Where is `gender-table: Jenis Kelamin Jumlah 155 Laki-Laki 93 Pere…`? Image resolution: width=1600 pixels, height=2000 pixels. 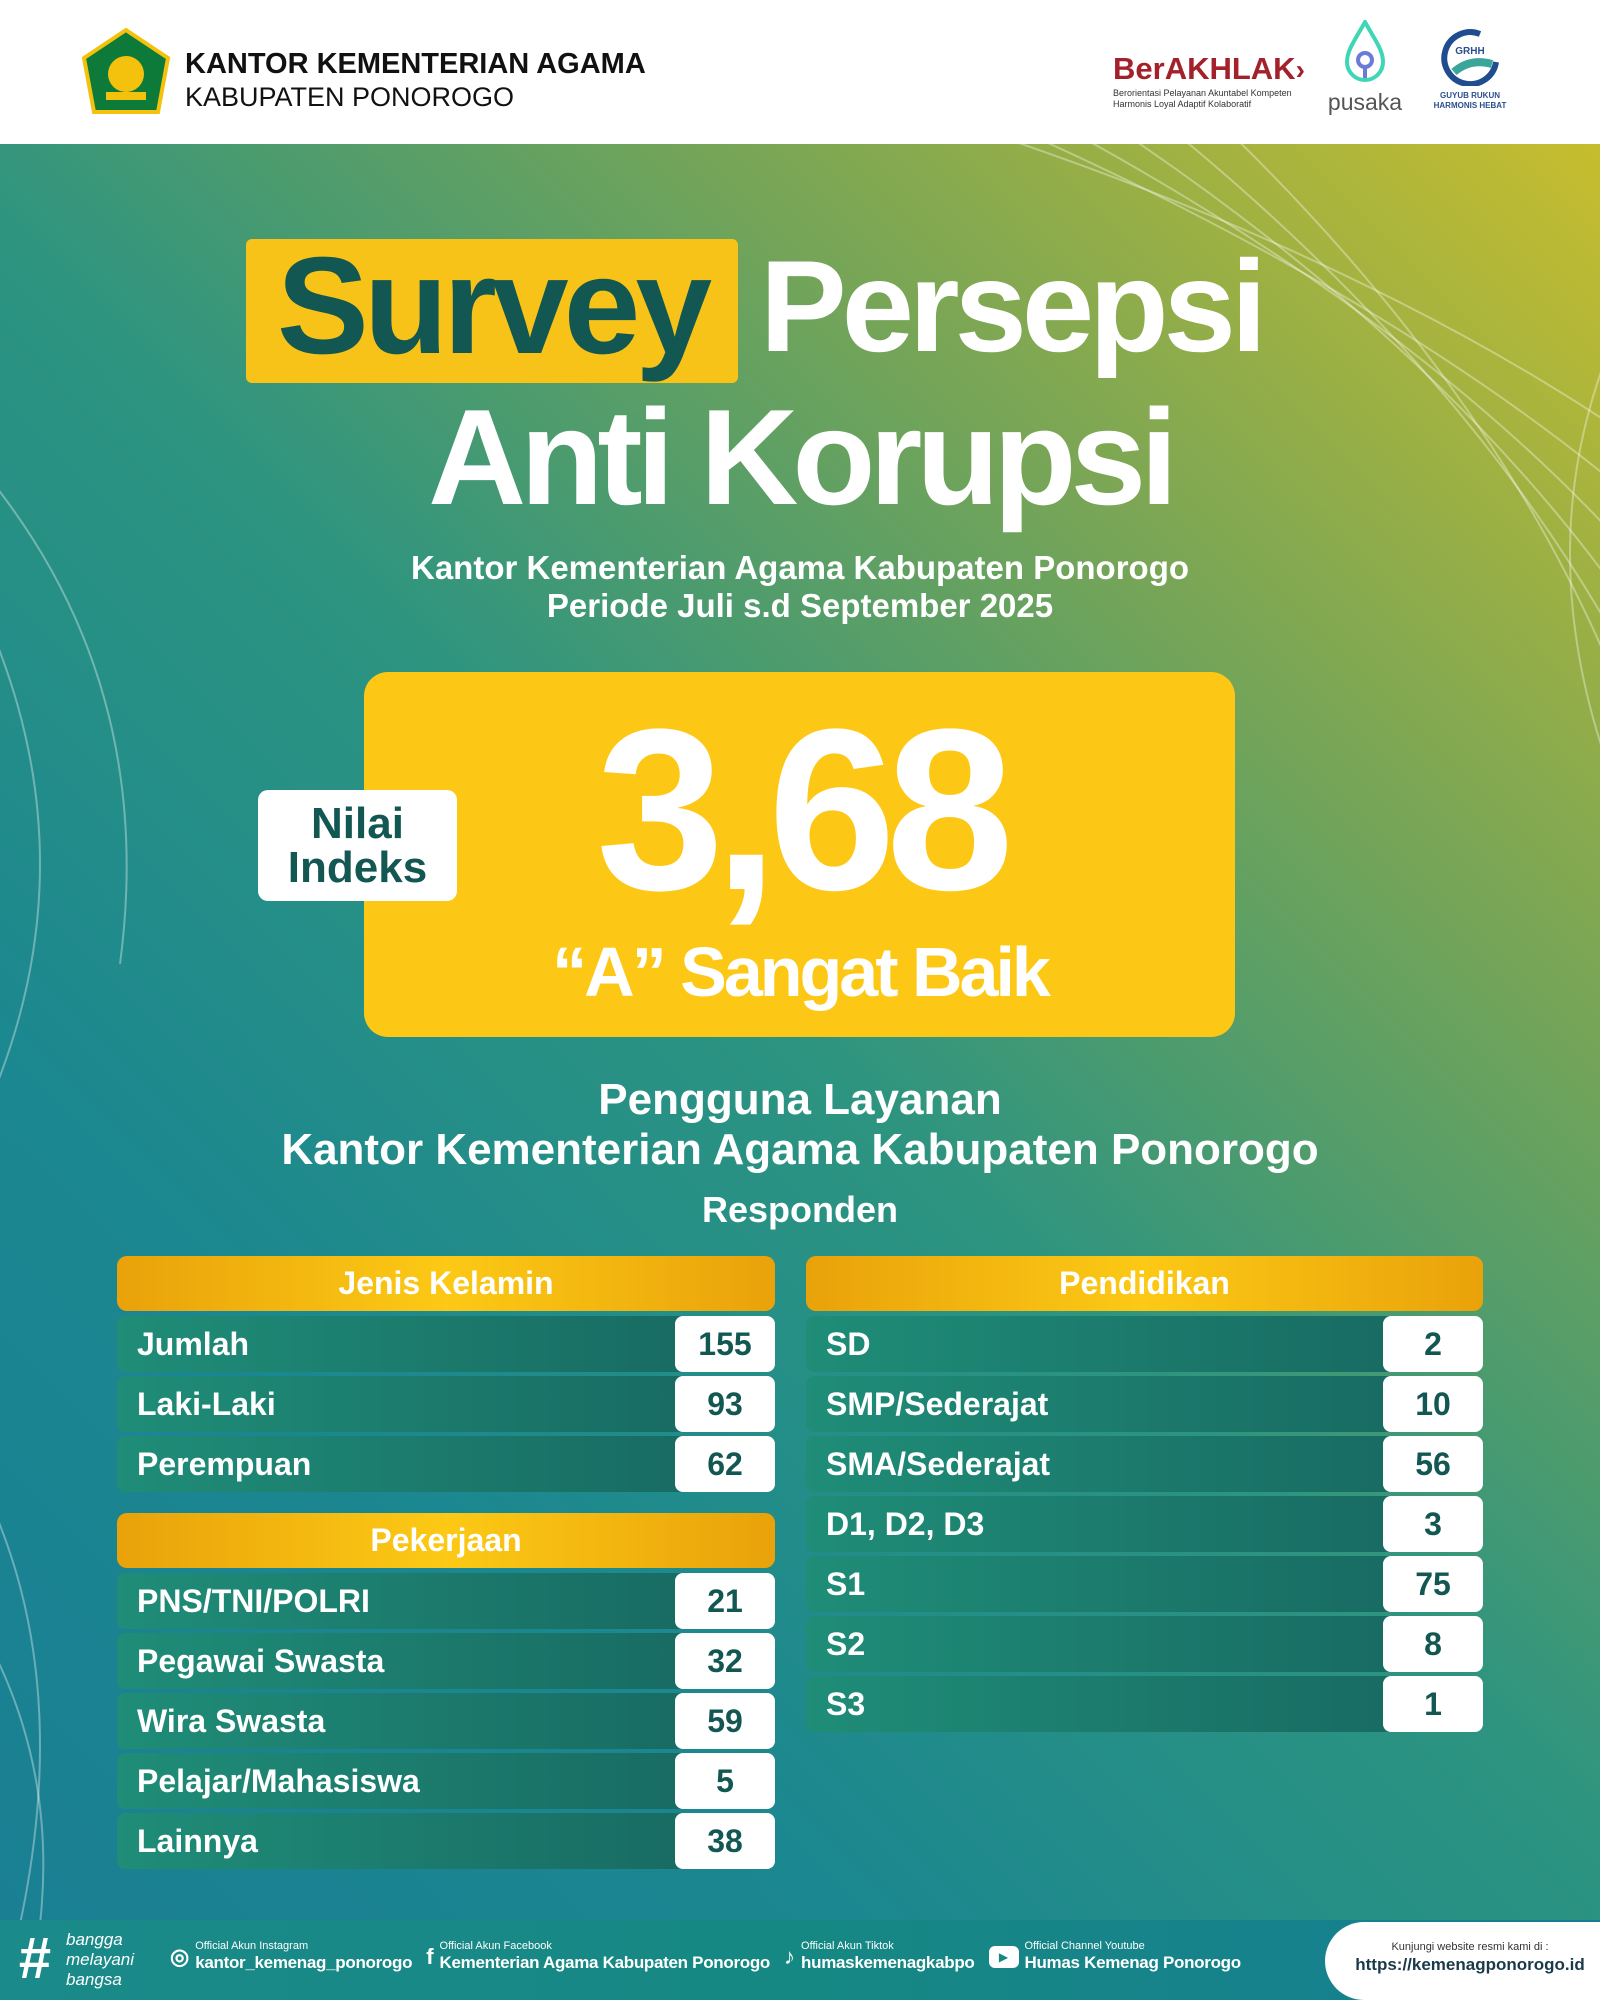 gender-table: Jenis Kelamin Jumlah 155 Laki-Laki 93 Pere… is located at coordinates (446, 1376).